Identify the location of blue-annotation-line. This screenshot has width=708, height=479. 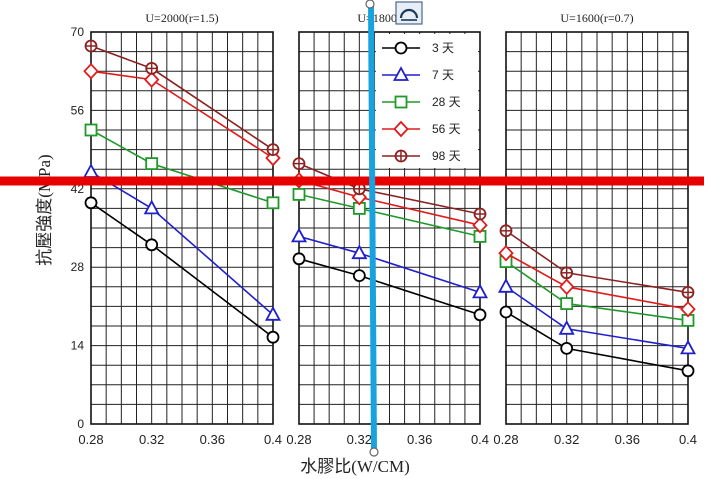
(372, 228).